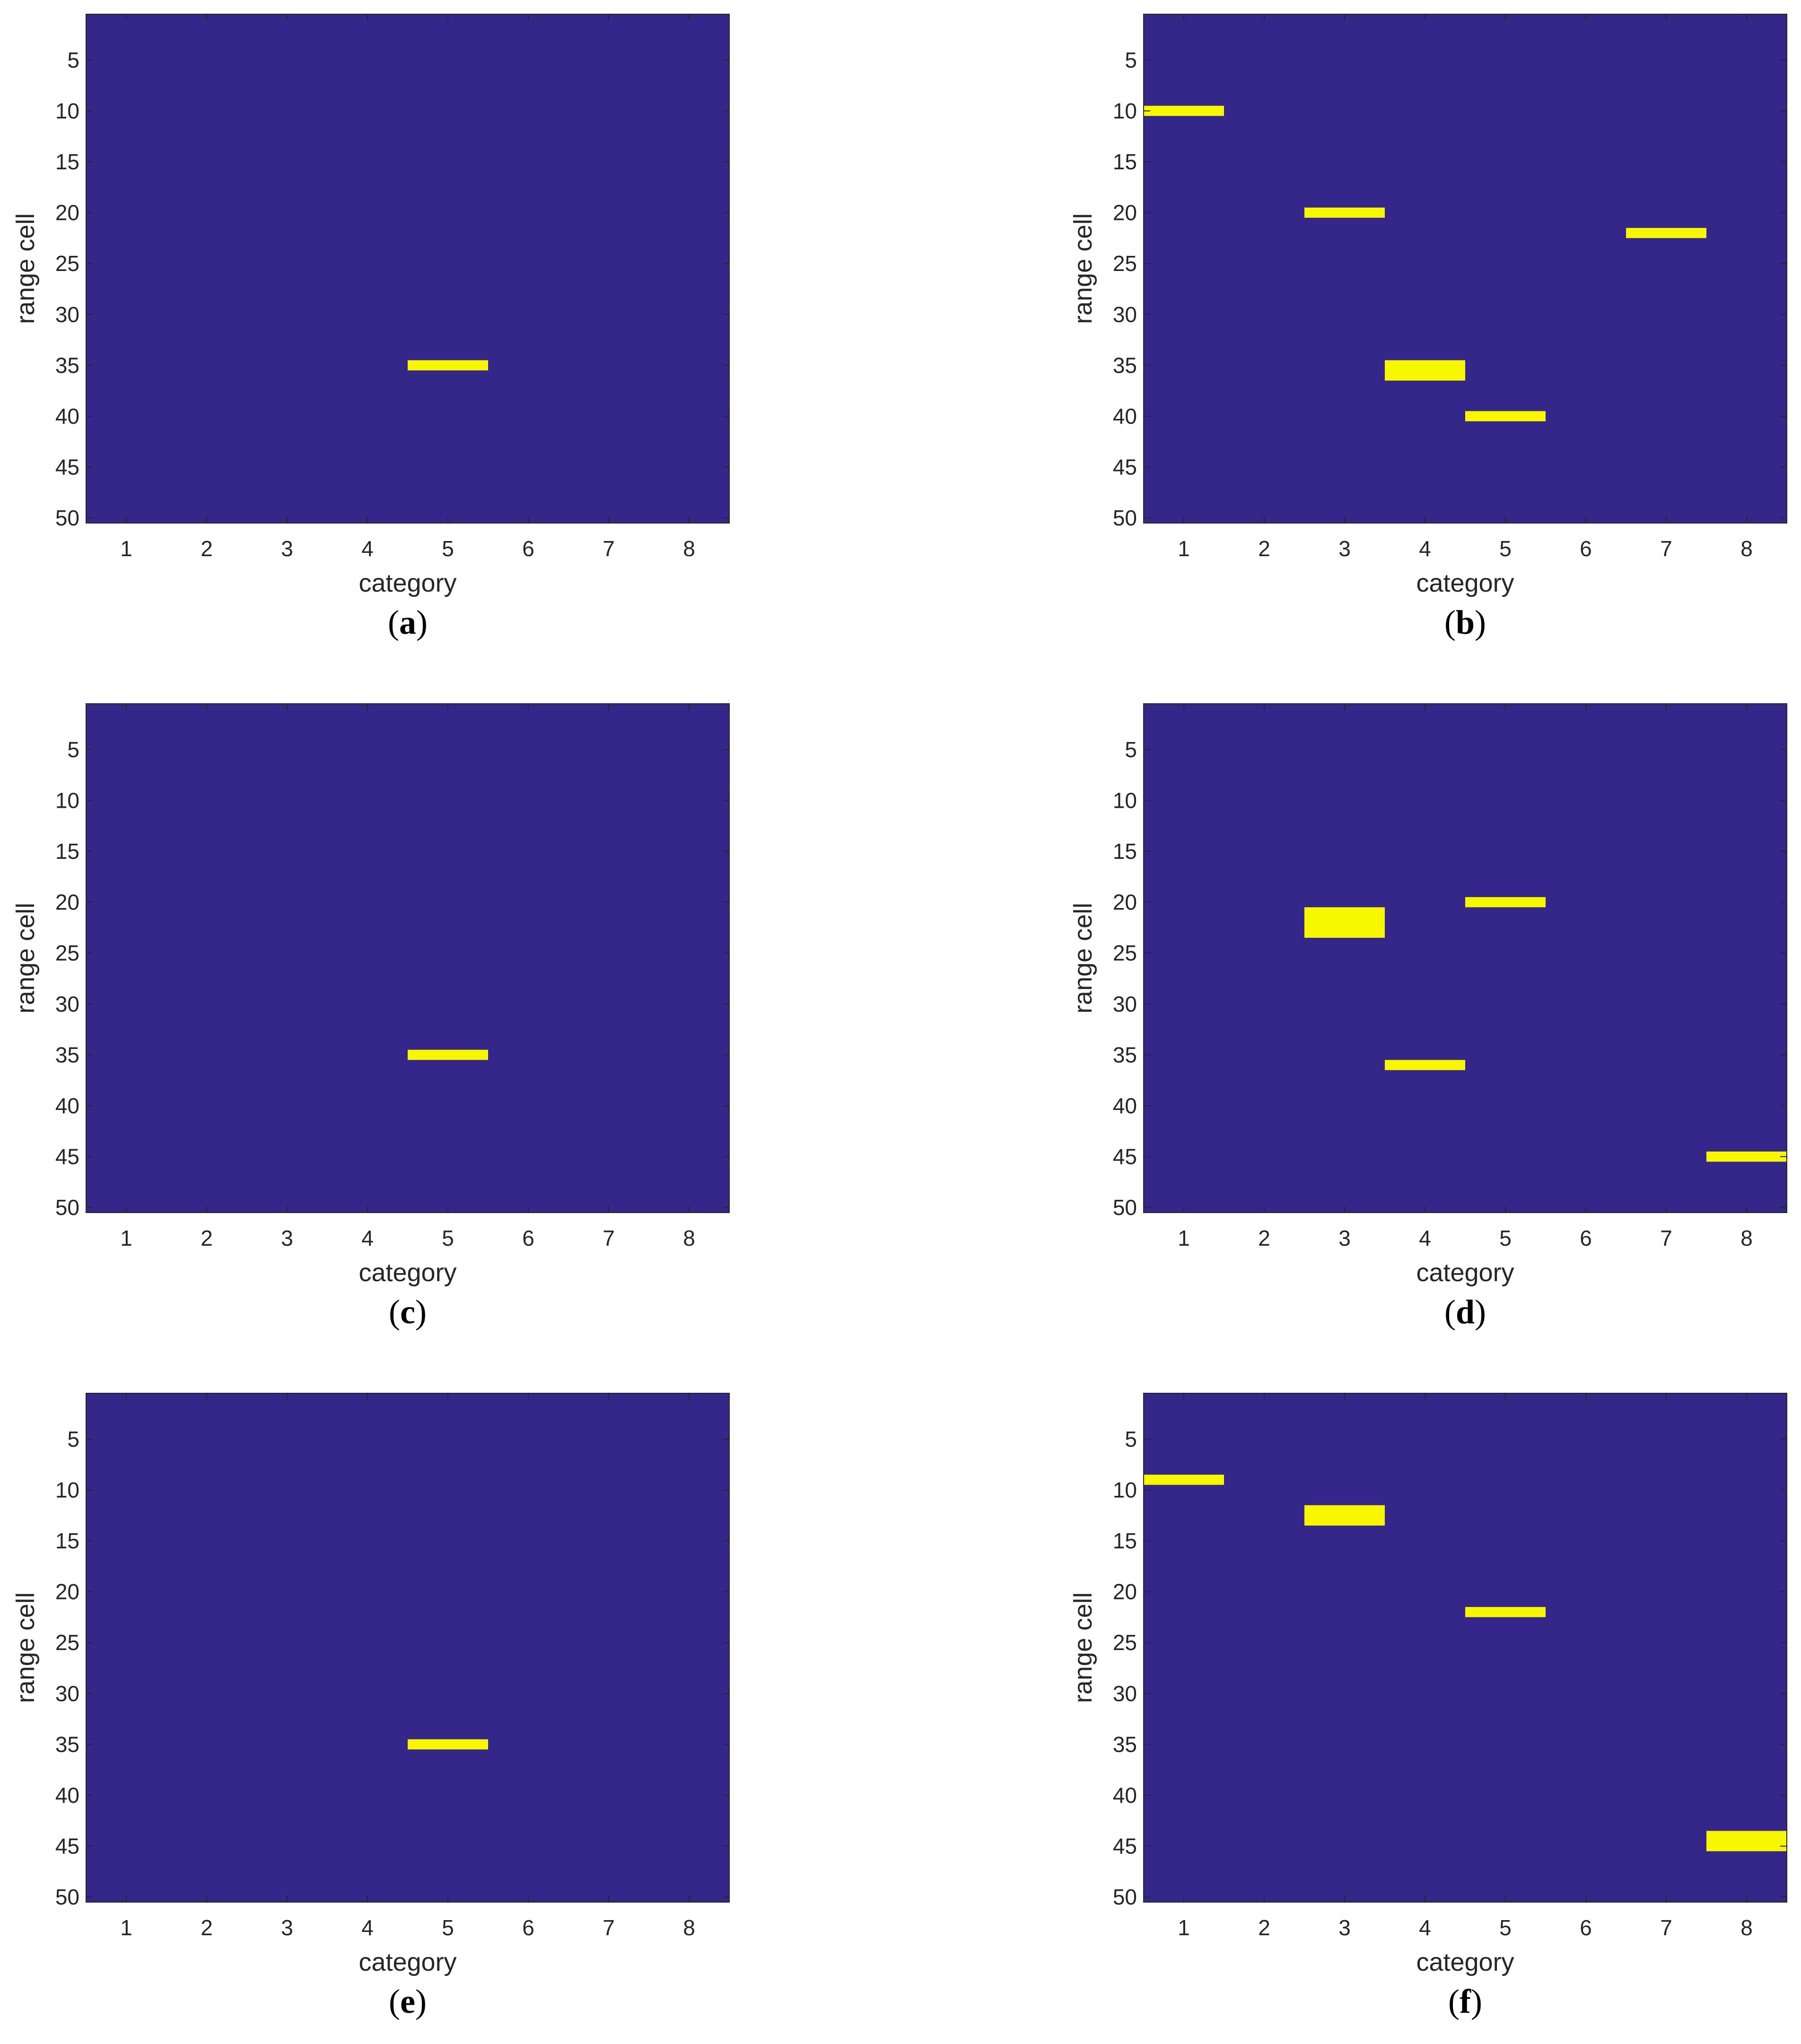 Image resolution: width=1801 pixels, height=2044 pixels. I want to click on panel-caption: (a), so click(408, 622).